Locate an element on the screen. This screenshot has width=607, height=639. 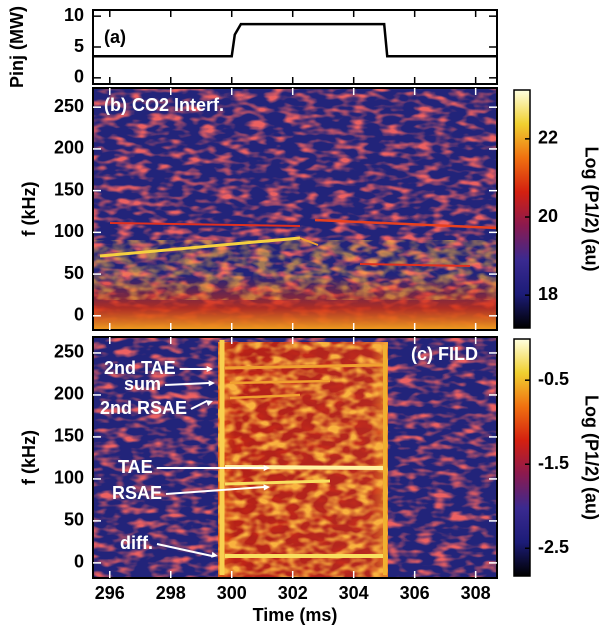
x-tick-label: 300 is located at coordinates (232, 593).